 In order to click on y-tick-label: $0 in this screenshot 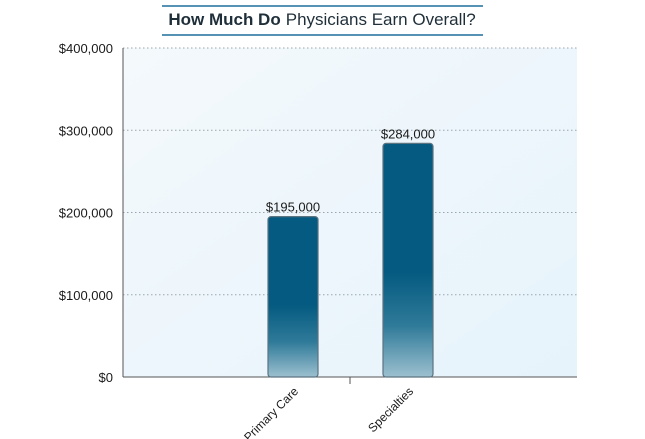, I will do `click(106, 377)`.